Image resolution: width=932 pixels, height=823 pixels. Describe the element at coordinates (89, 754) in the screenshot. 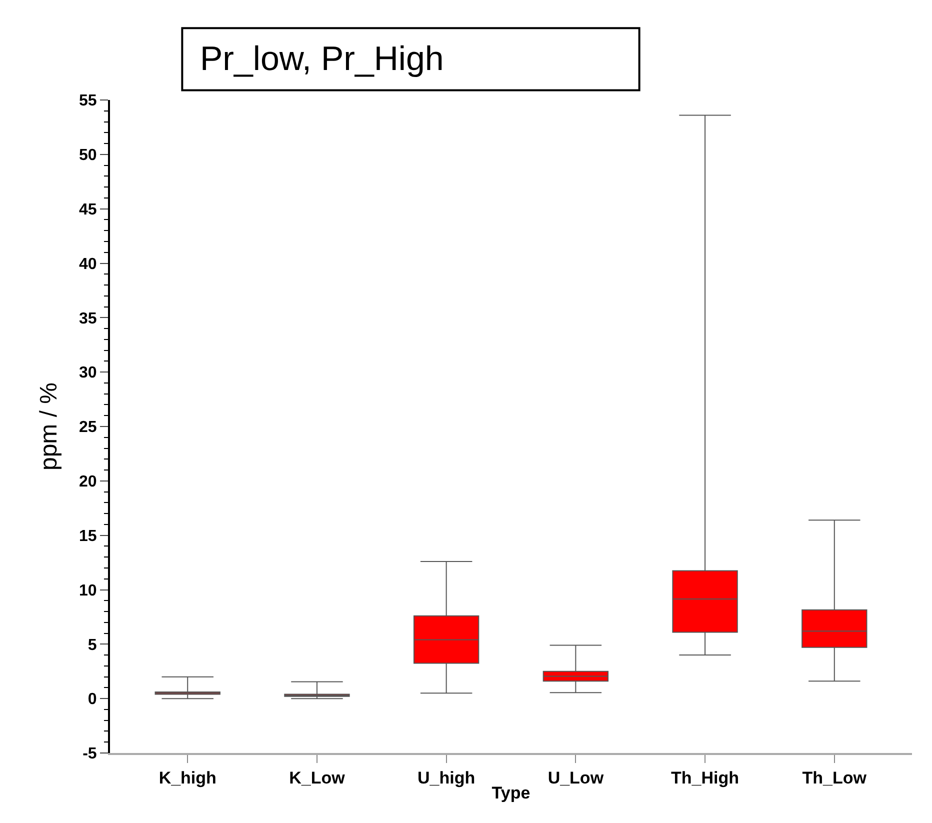

I see `y-tick-label: -5` at that location.